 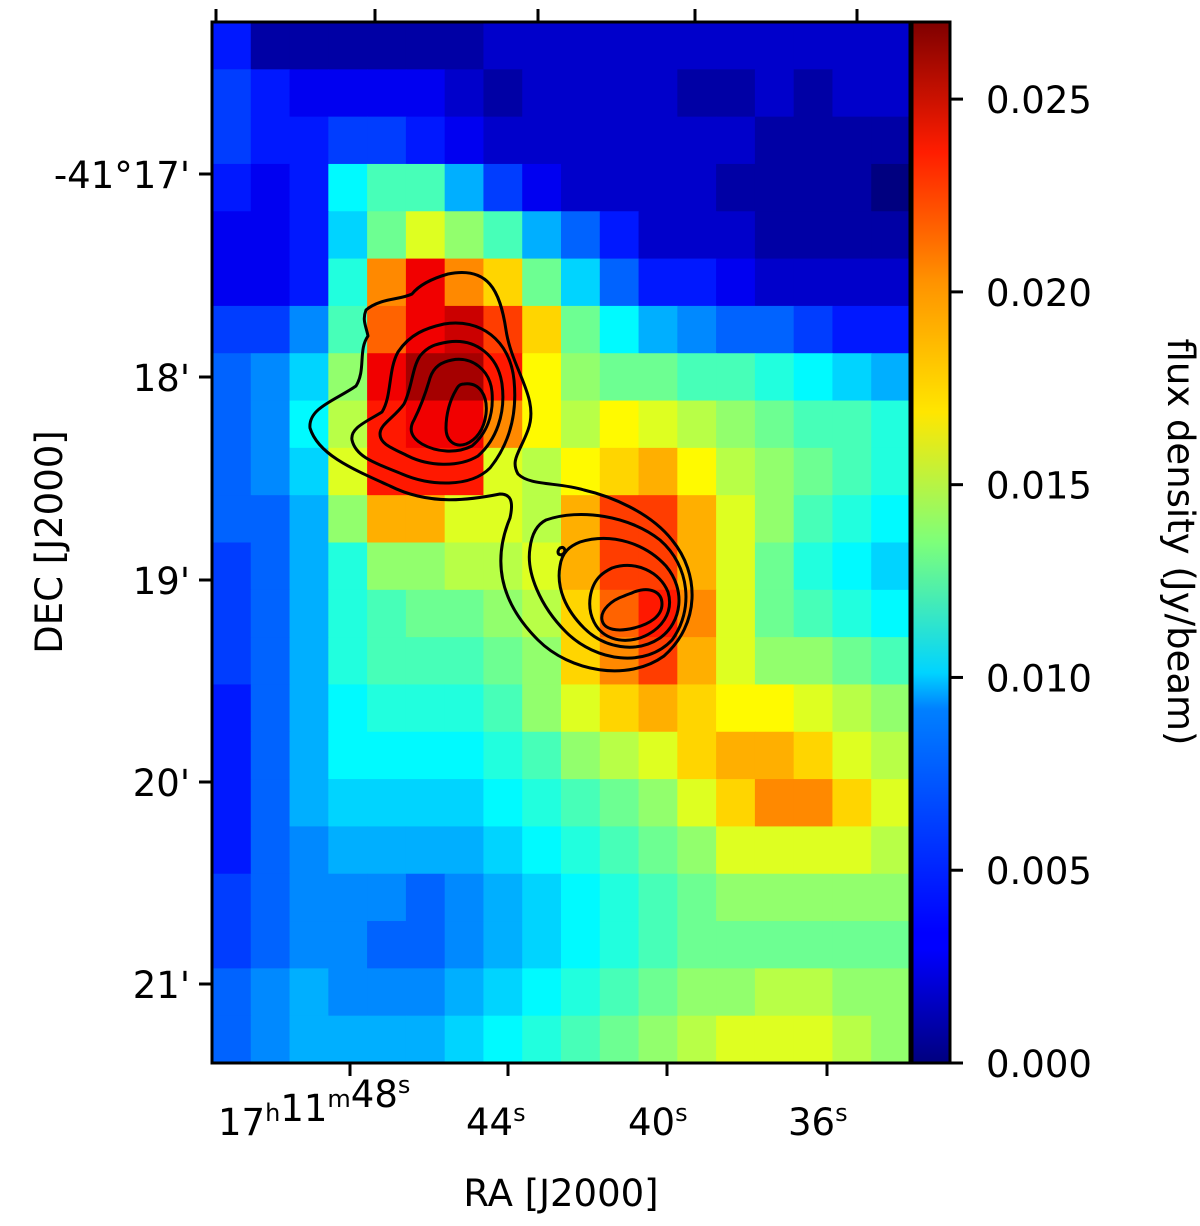 I want to click on x-axis-title: RA [J2000], so click(x=560, y=1193).